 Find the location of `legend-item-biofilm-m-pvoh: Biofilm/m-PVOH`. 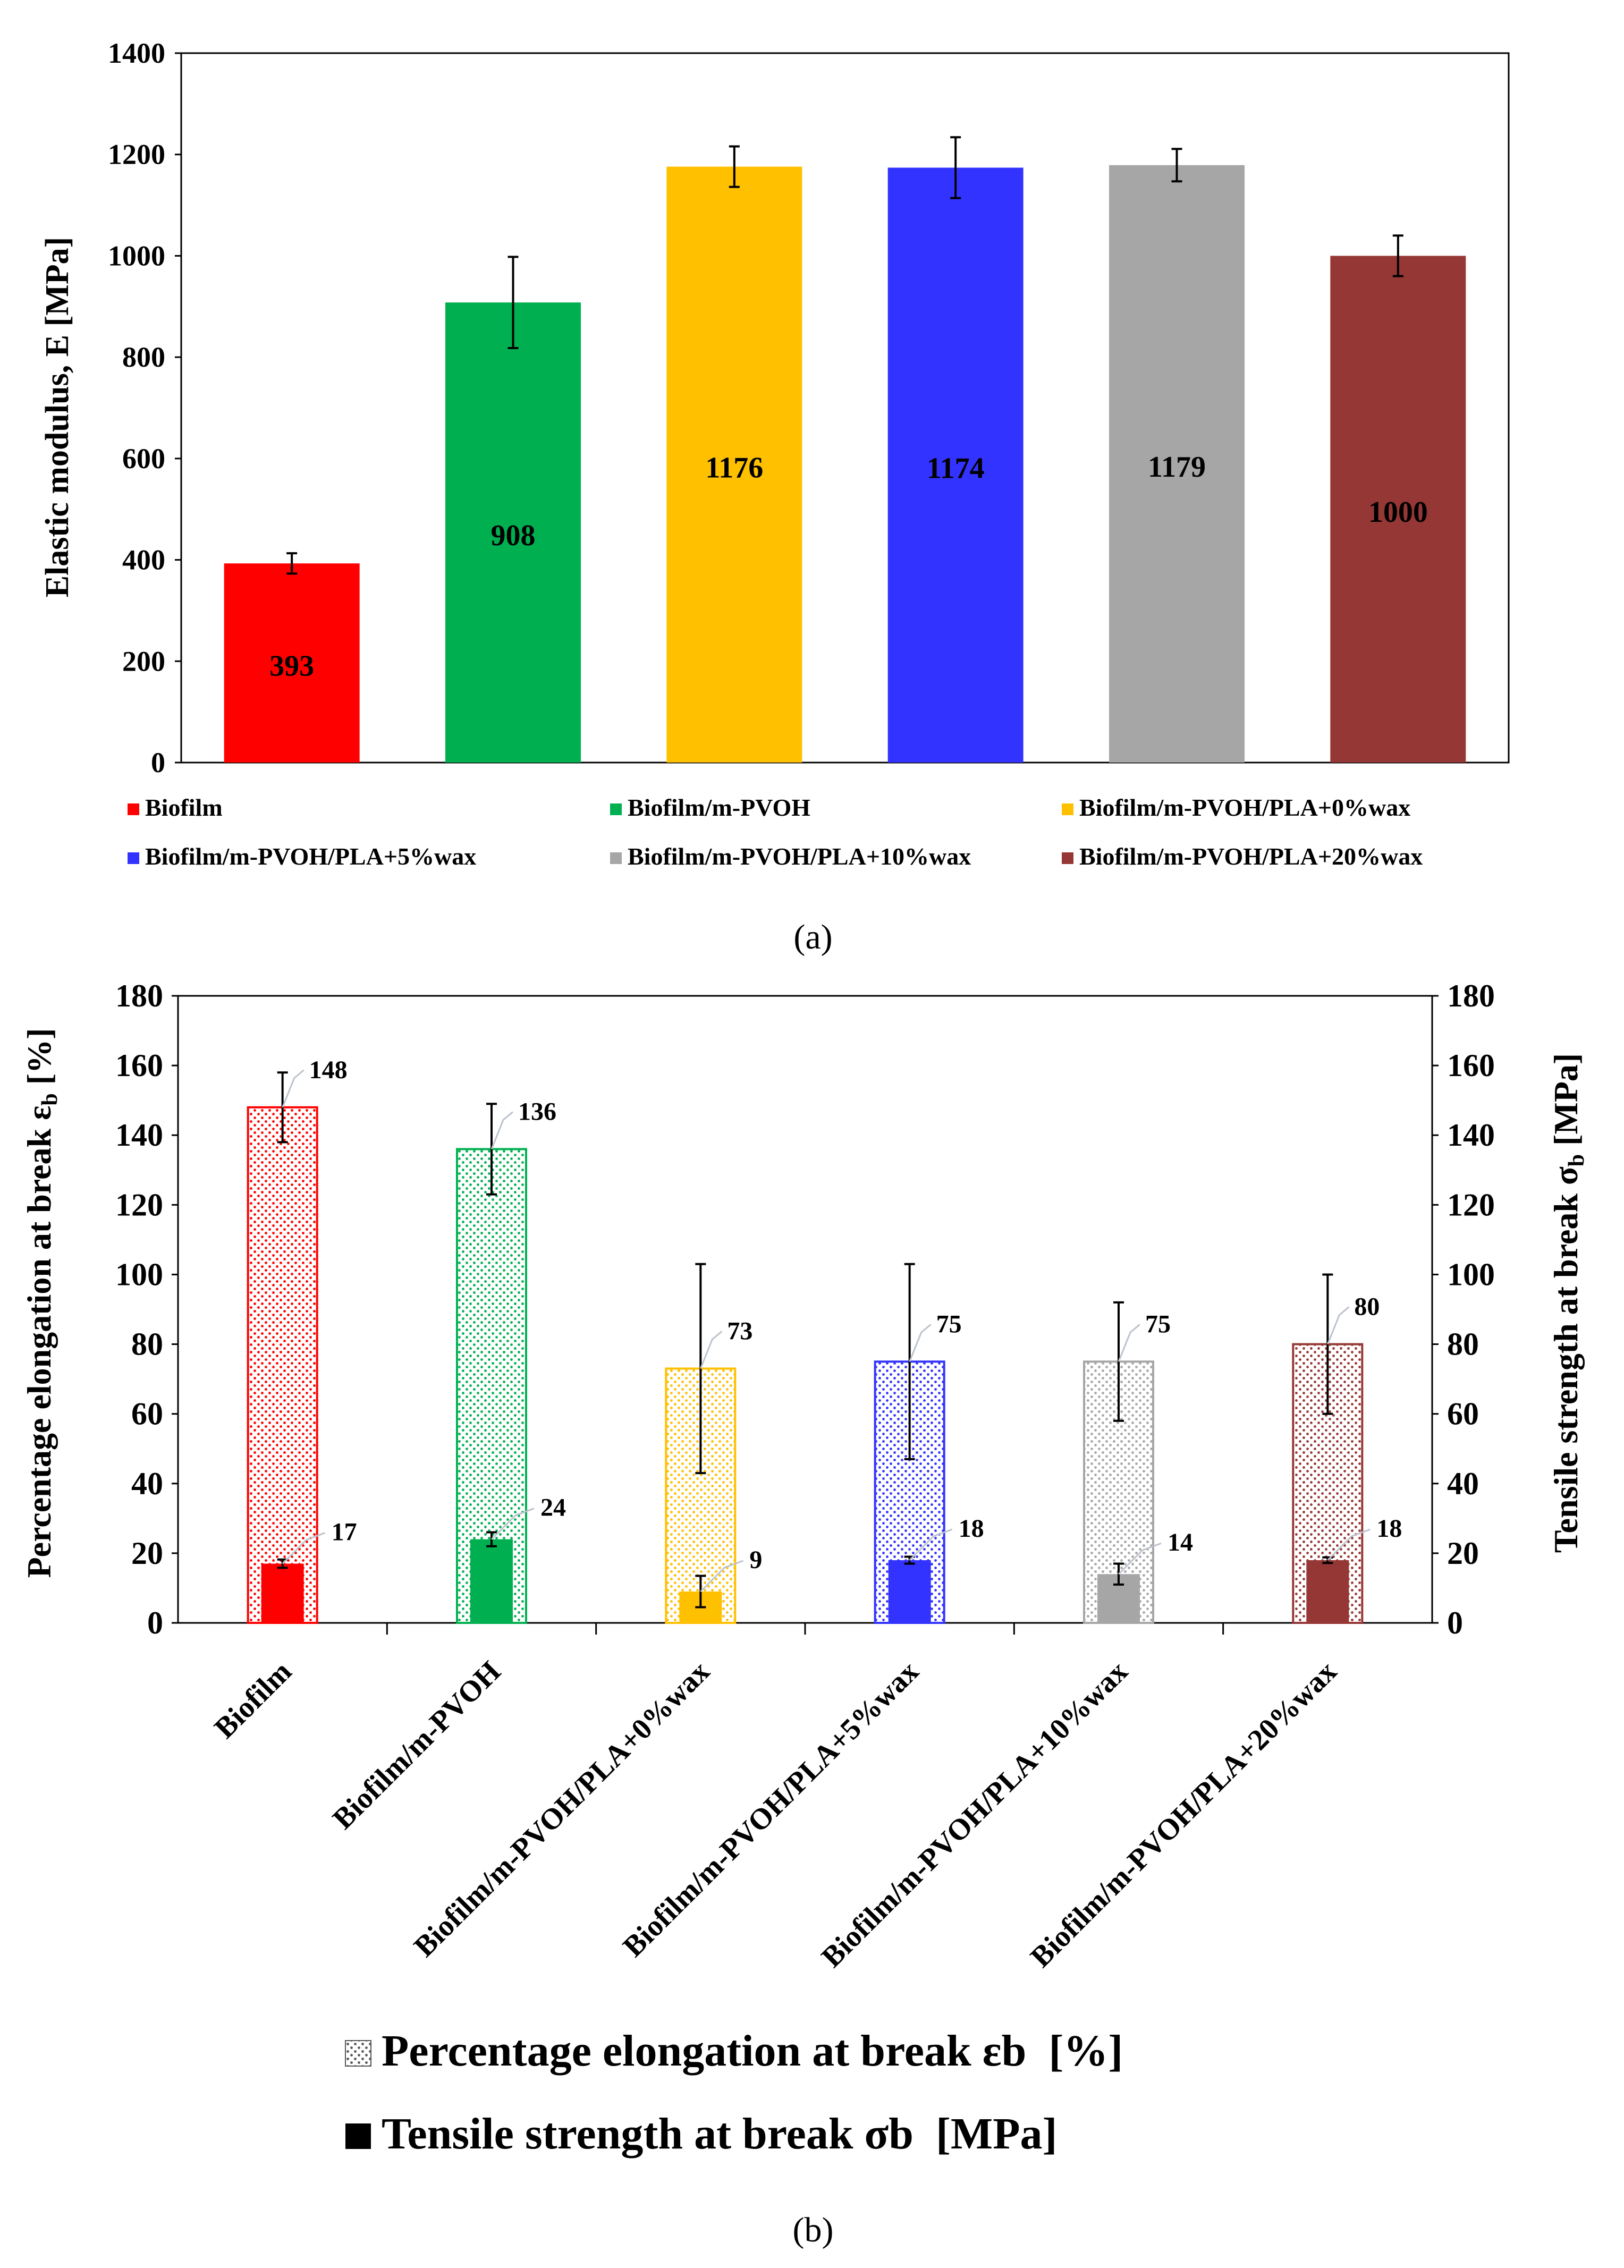

legend-item-biofilm-m-pvoh: Biofilm/m-PVOH is located at coordinates (710, 808).